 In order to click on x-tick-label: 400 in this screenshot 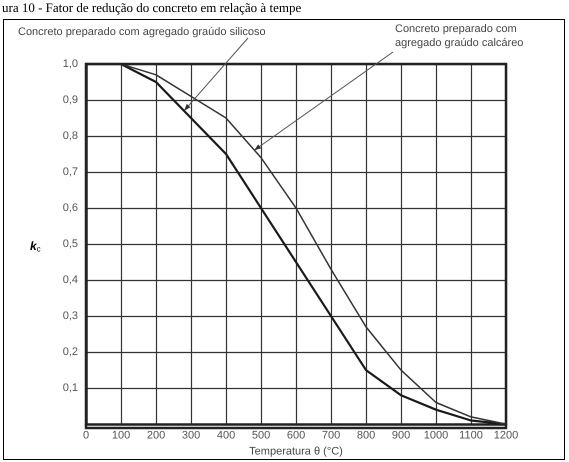, I will do `click(226, 436)`.